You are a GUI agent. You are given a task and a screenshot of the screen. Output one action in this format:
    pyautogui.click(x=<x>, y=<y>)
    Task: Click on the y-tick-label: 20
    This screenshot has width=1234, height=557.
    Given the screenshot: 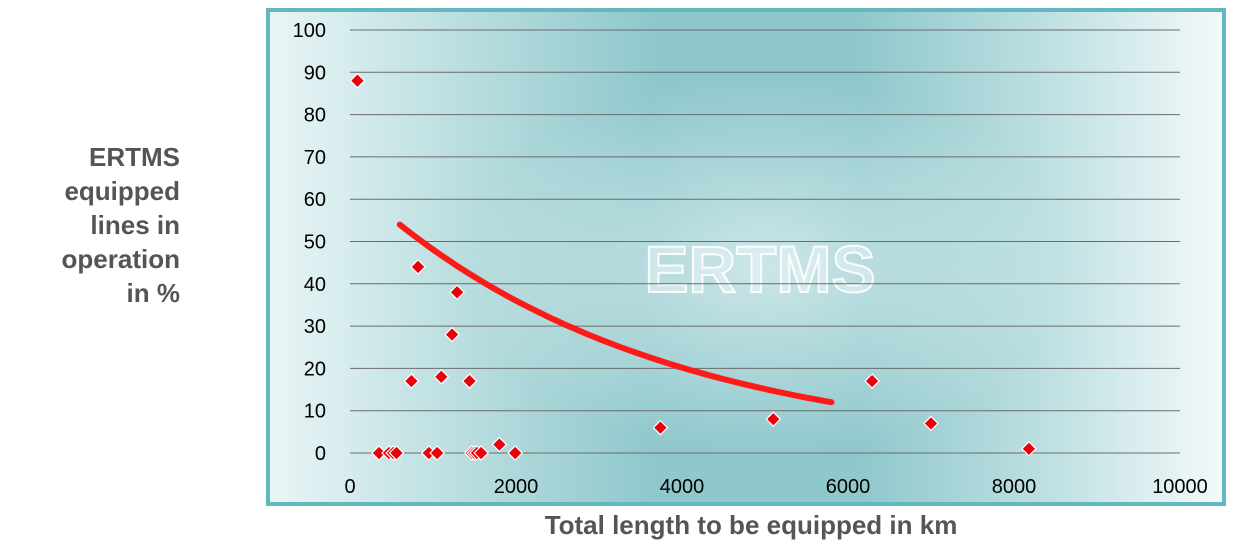 What is the action you would take?
    pyautogui.click(x=315, y=369)
    